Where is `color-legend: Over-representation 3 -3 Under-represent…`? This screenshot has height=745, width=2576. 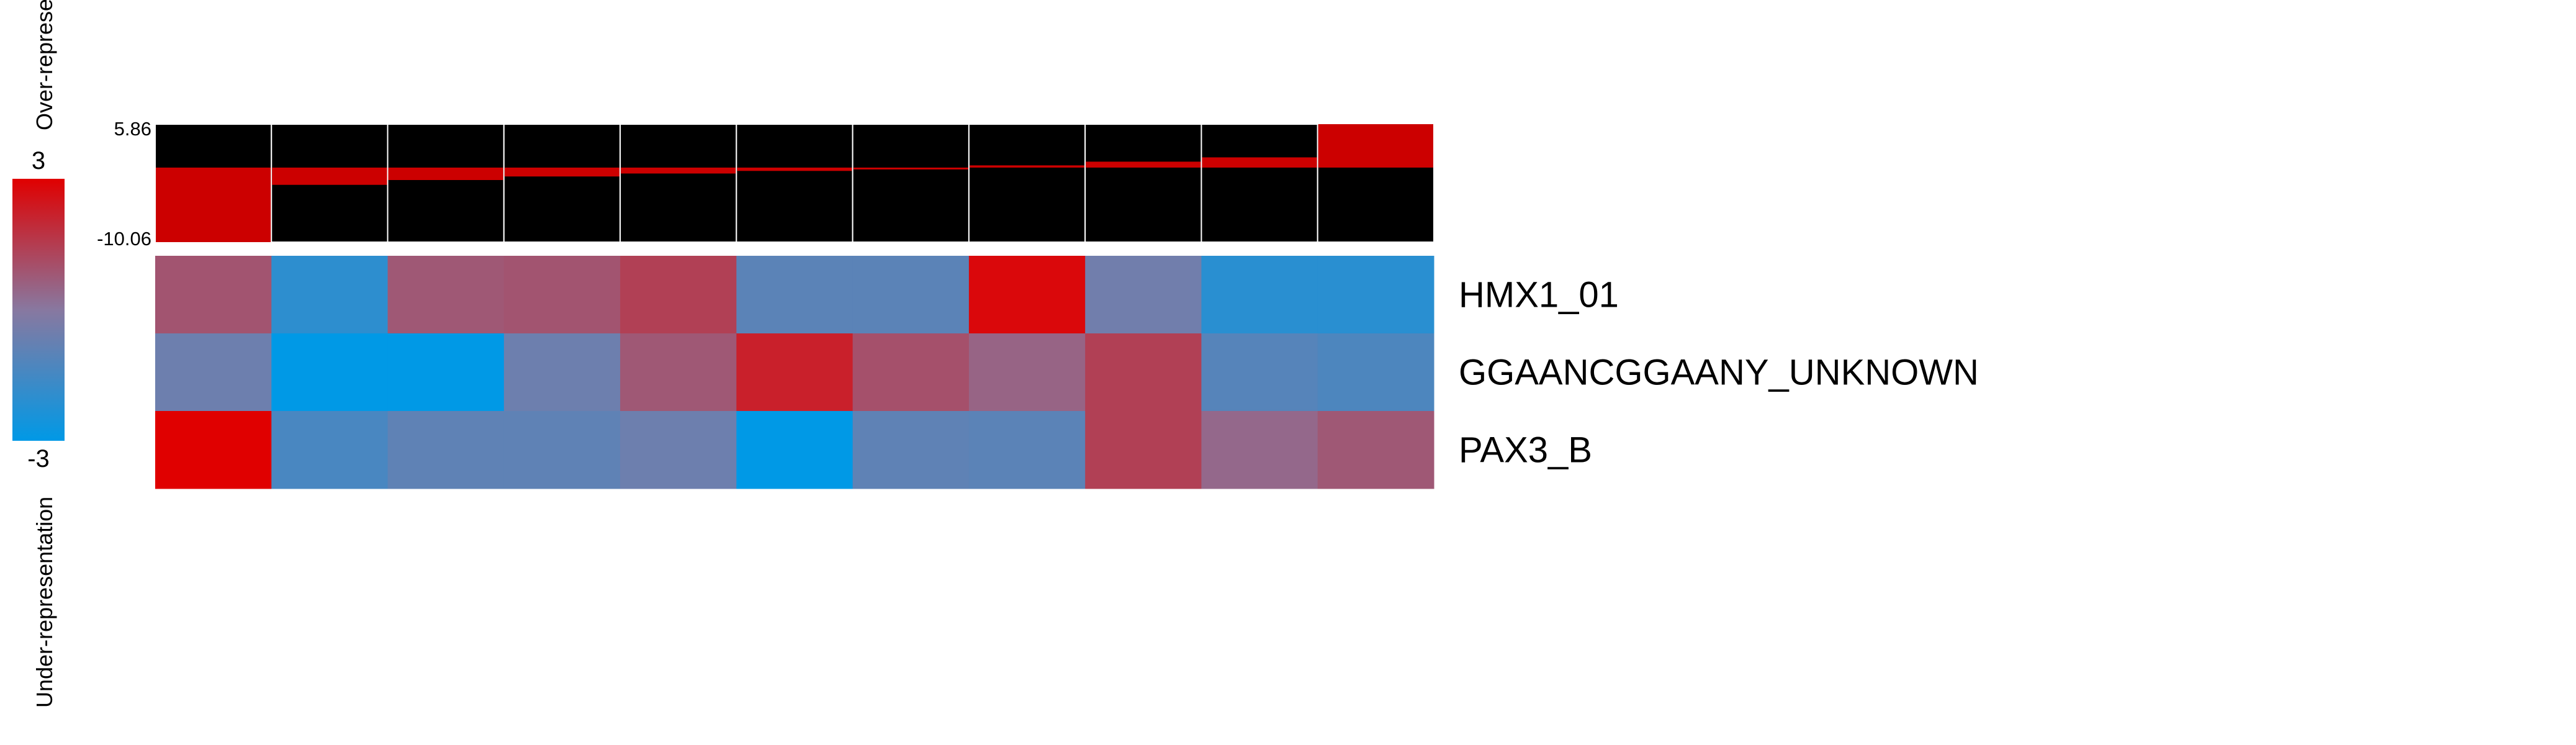
color-legend: Over-representation 3 -3 Under-represent… is located at coordinates (38, 354).